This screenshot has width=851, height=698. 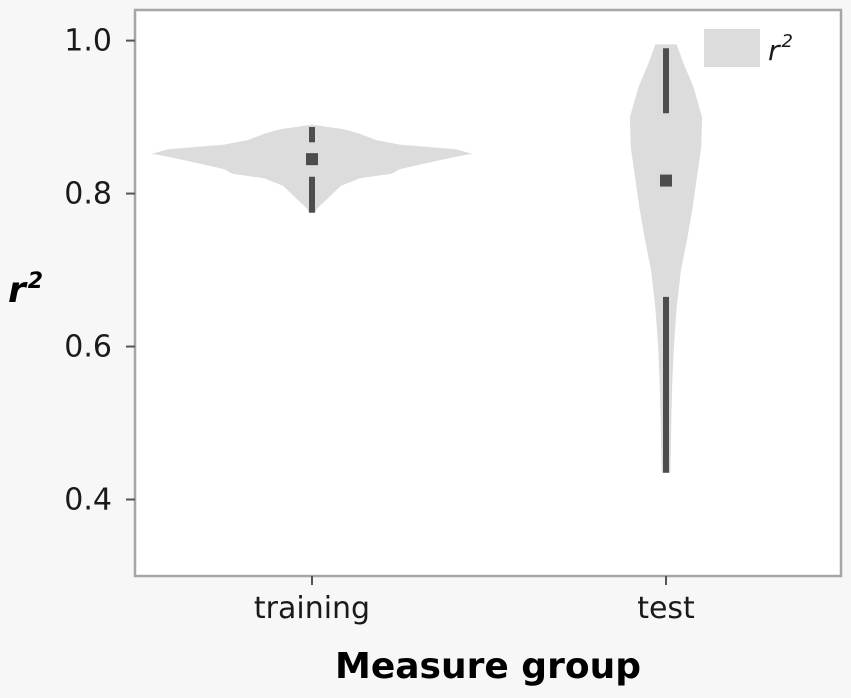 What do you see at coordinates (18, 290) in the screenshot?
I see `y-axis-title-base: r` at bounding box center [18, 290].